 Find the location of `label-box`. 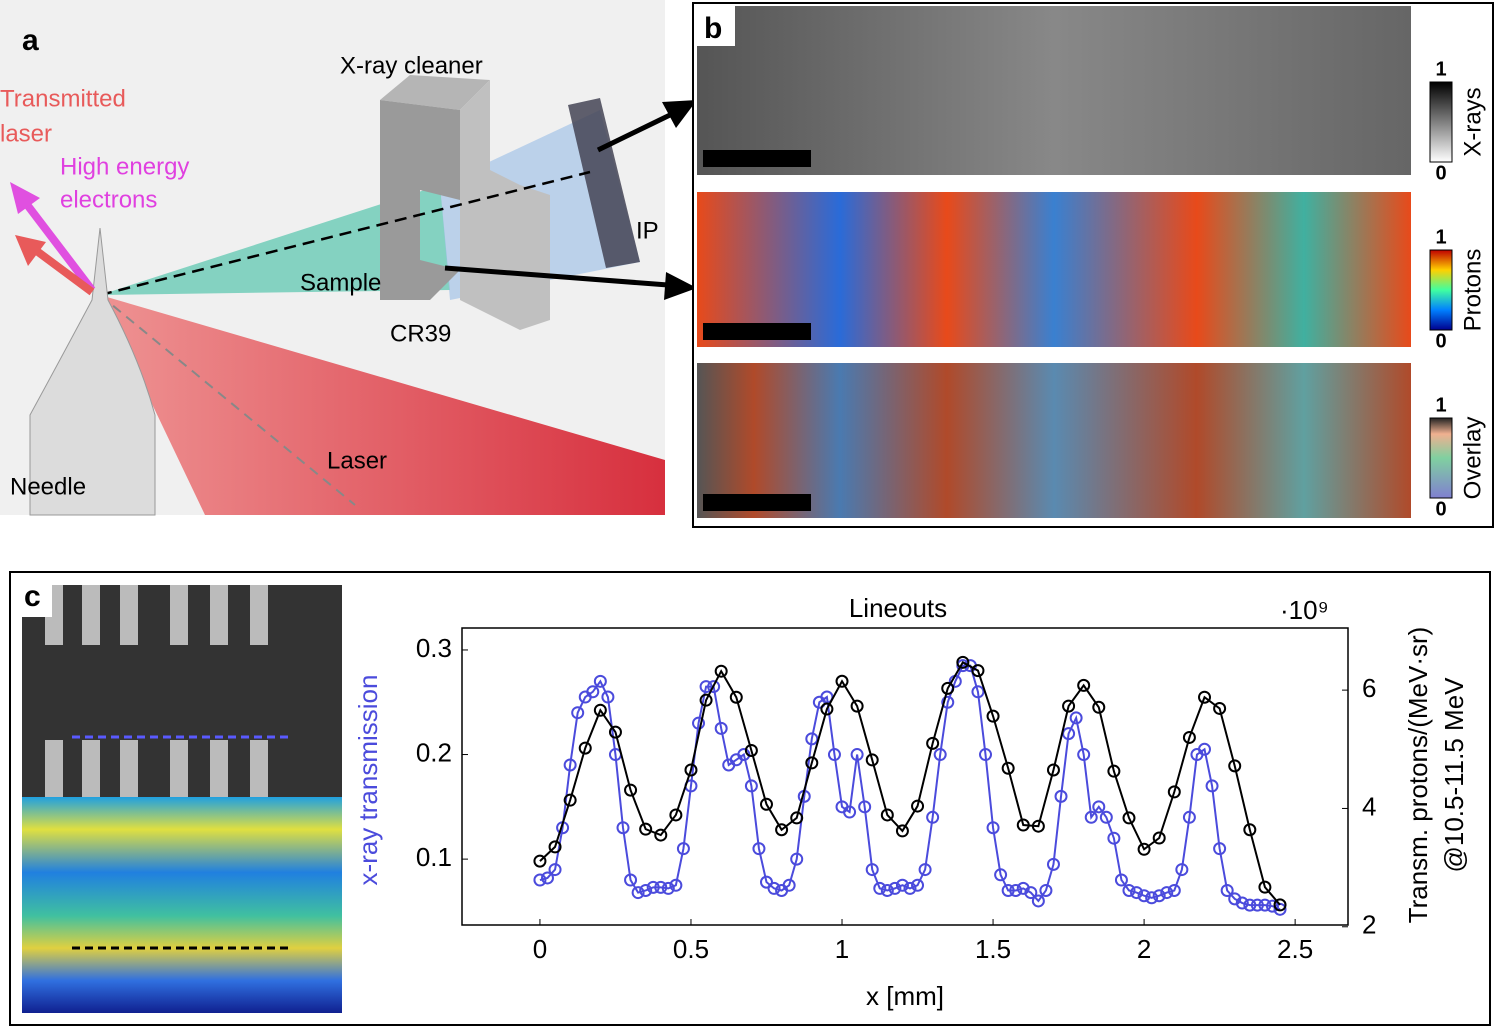

label-box is located at coordinates (716, 26).